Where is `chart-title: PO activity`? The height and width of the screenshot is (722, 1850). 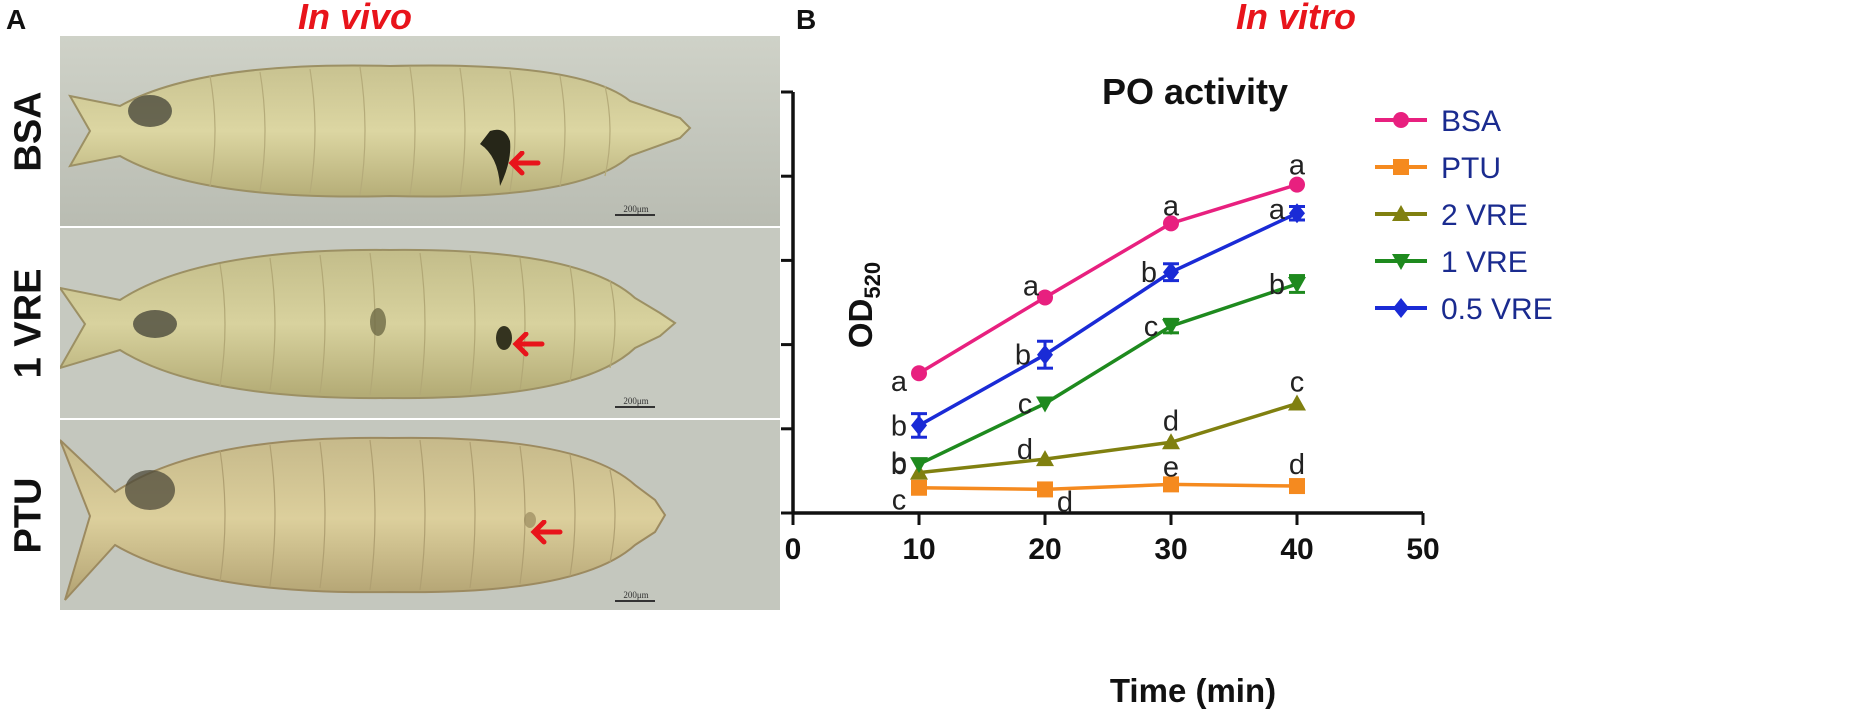 chart-title: PO activity is located at coordinates (1195, 91).